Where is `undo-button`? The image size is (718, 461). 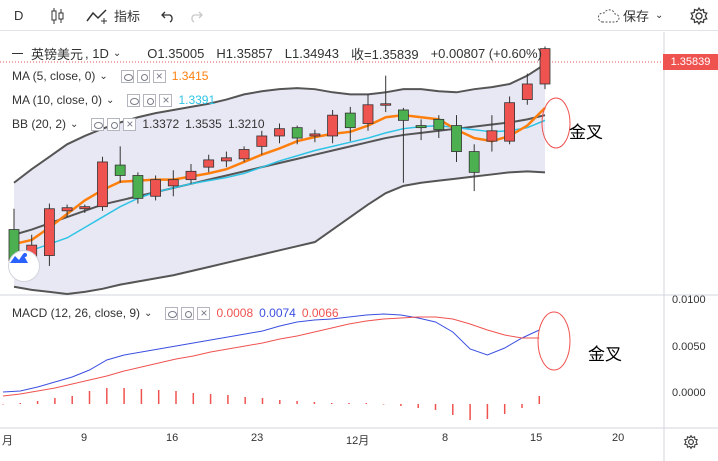
undo-button is located at coordinates (168, 15).